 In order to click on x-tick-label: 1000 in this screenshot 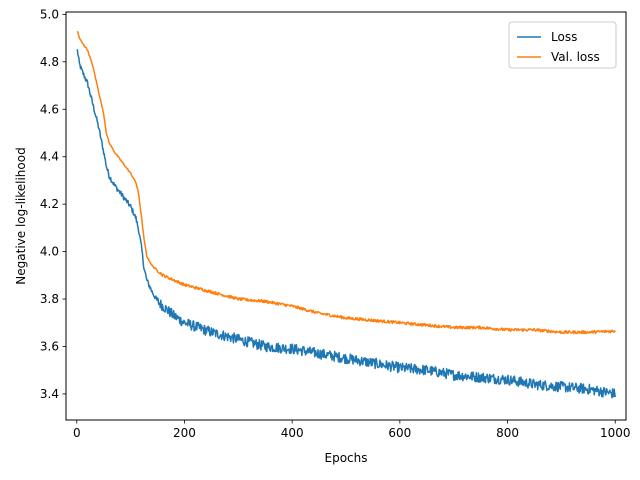, I will do `click(615, 433)`.